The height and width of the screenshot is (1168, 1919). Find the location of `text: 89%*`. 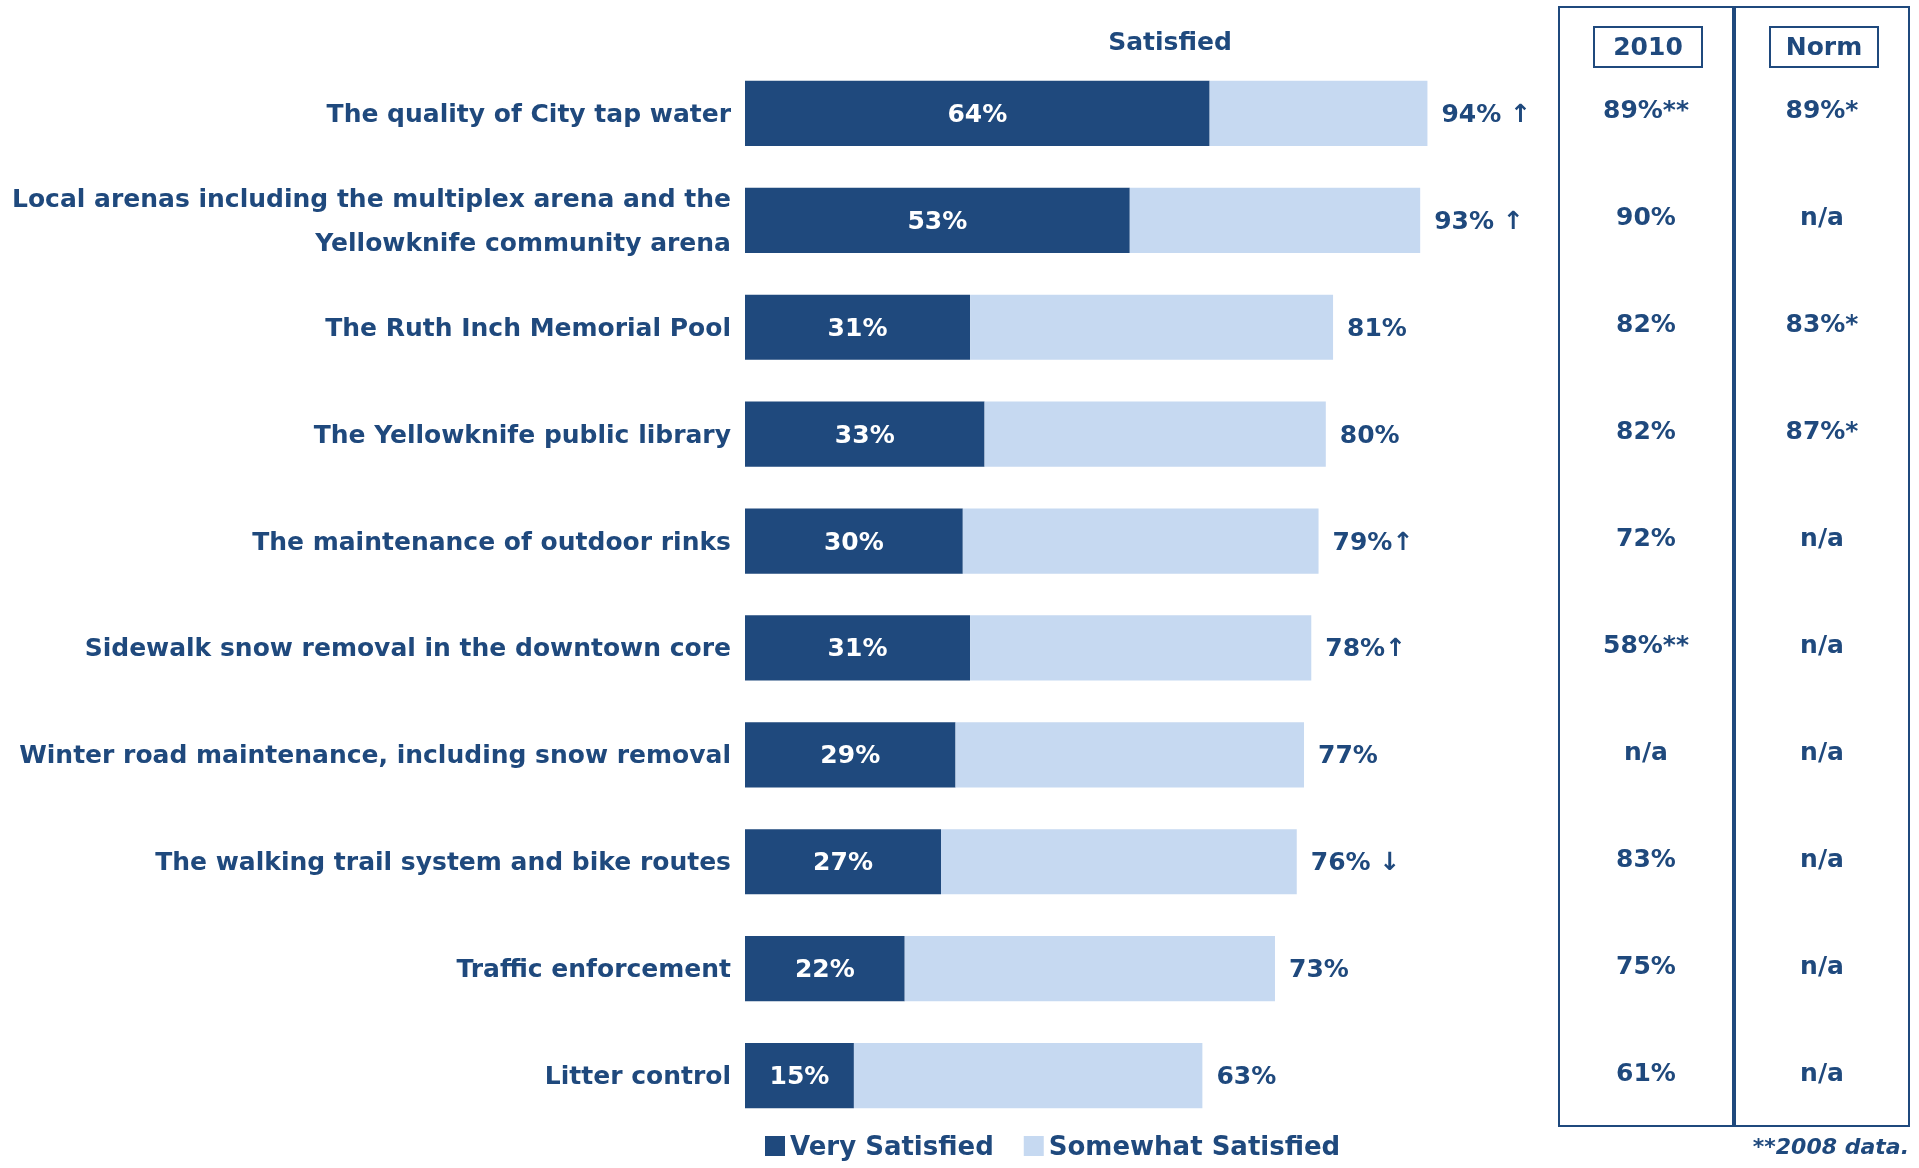

text: 89%* is located at coordinates (1822, 110).